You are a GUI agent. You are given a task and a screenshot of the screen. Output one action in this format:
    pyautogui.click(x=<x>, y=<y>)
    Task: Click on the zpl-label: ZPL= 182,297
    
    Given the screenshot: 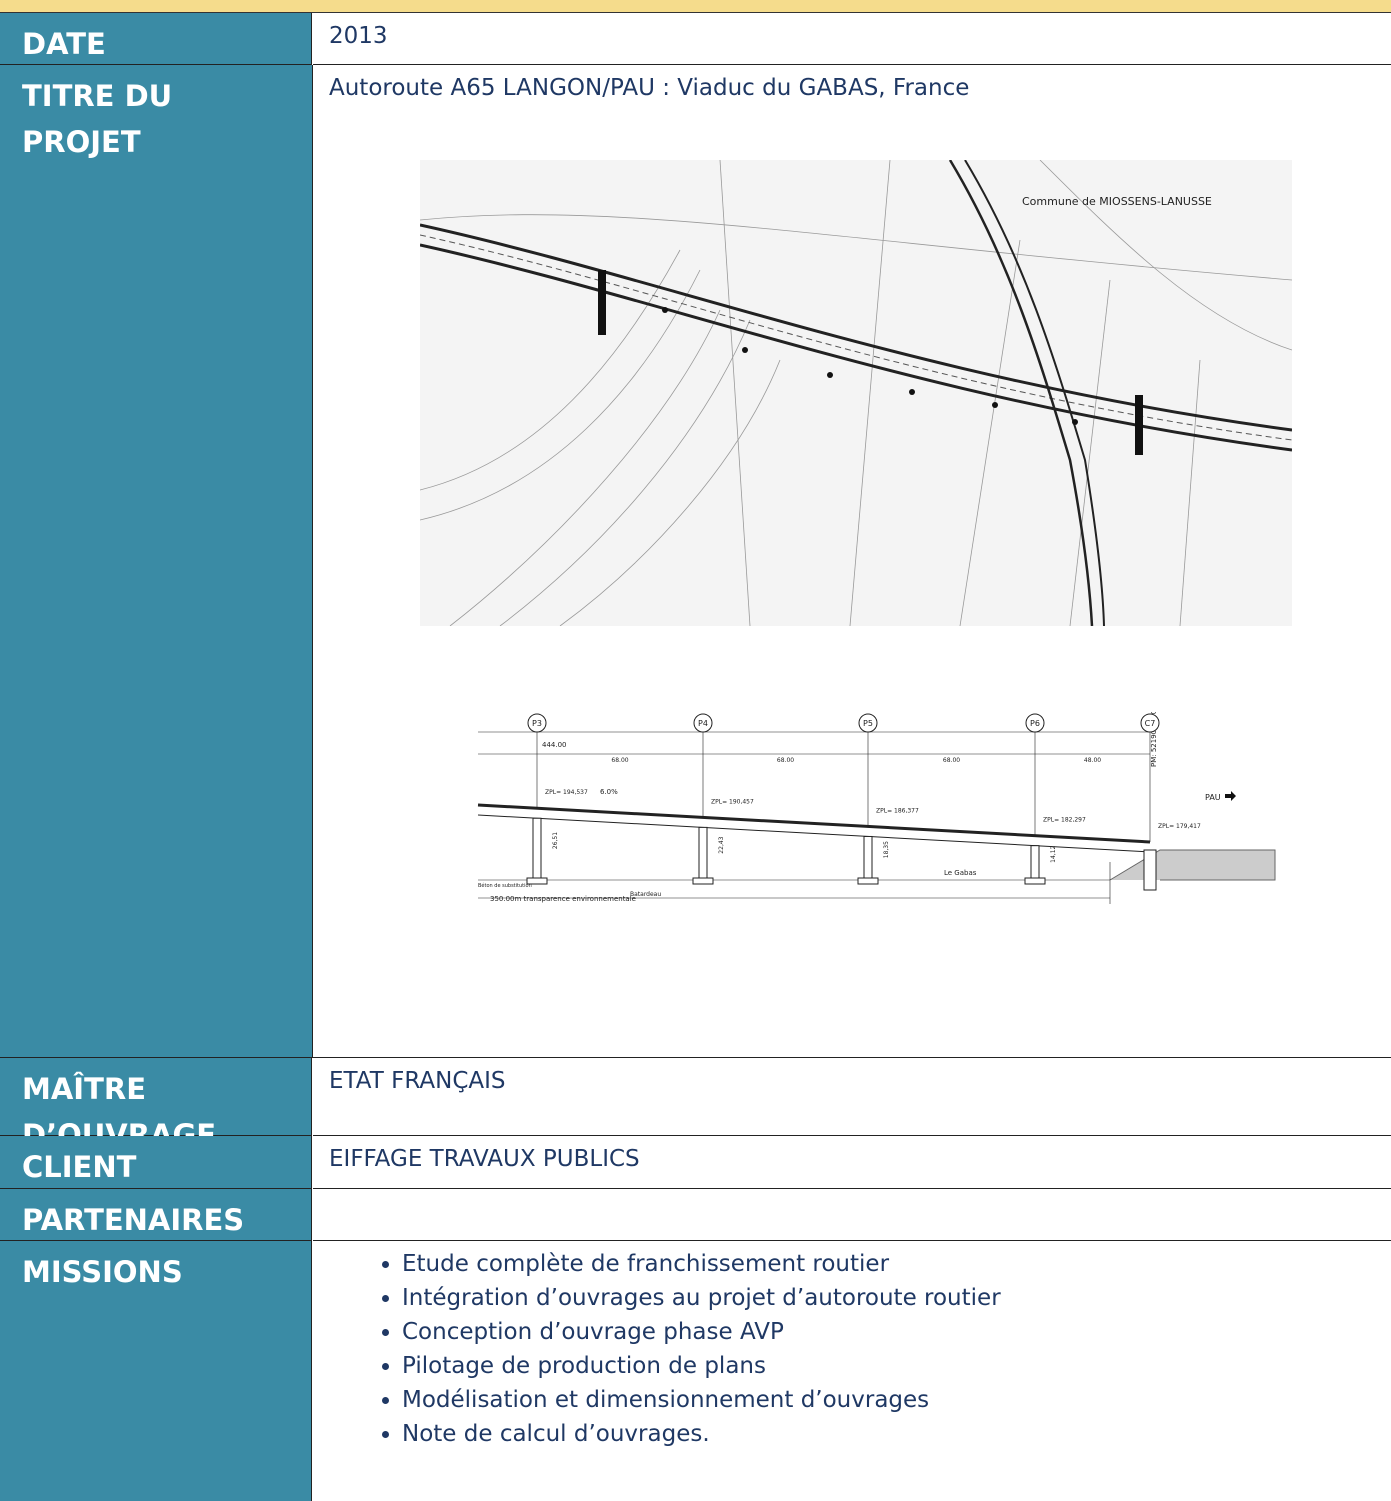 What is the action you would take?
    pyautogui.click(x=1064, y=820)
    